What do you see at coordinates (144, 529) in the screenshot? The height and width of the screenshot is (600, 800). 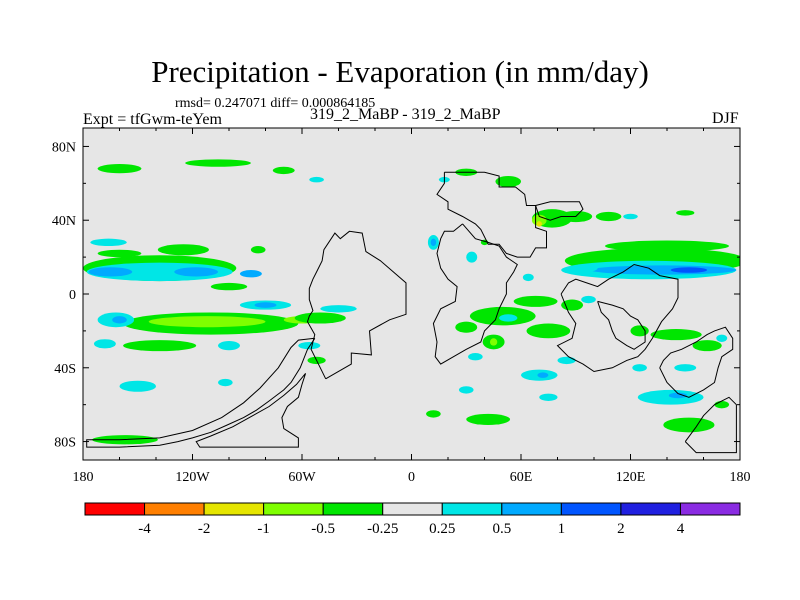 I see `colorbar-label: -4` at bounding box center [144, 529].